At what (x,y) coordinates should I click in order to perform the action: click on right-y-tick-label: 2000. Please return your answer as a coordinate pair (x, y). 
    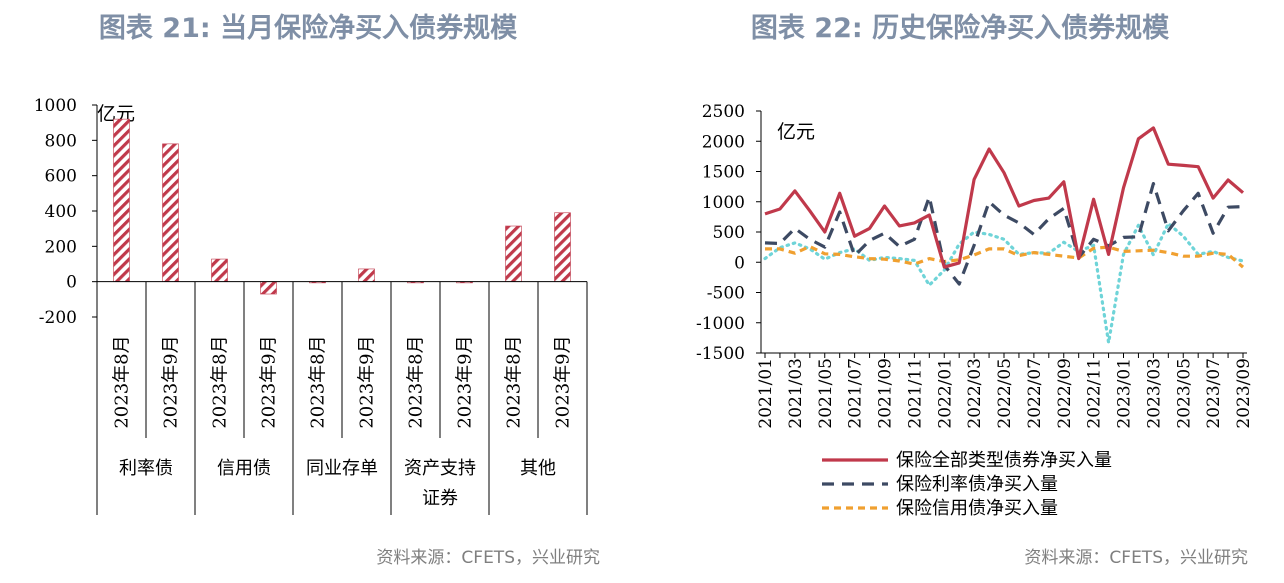
    Looking at the image, I should click on (723, 142).